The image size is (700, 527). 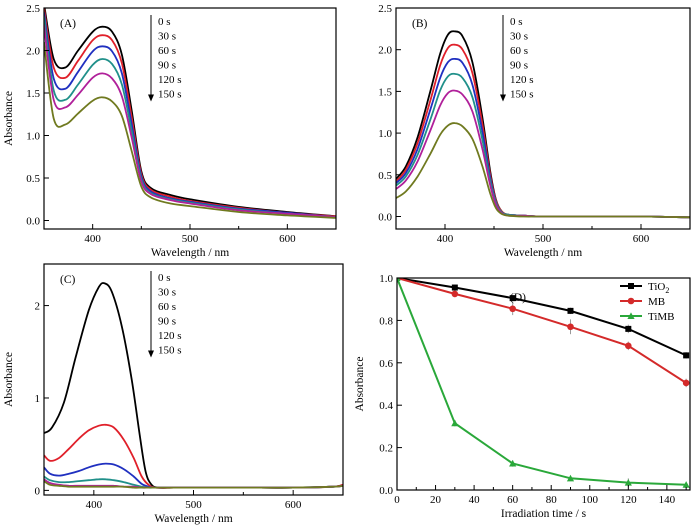 I want to click on series-line-90s, so click(x=543, y=145).